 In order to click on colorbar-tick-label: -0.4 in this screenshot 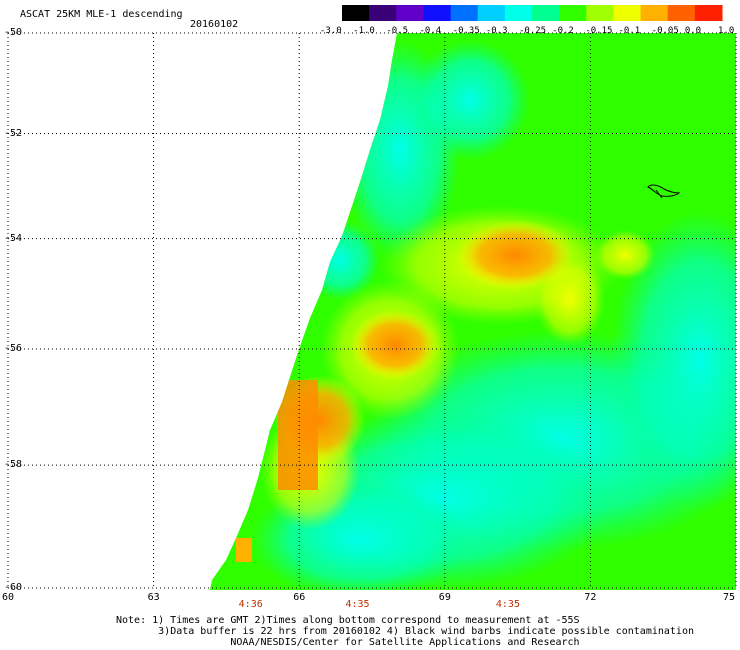, I will do `click(430, 31)`.